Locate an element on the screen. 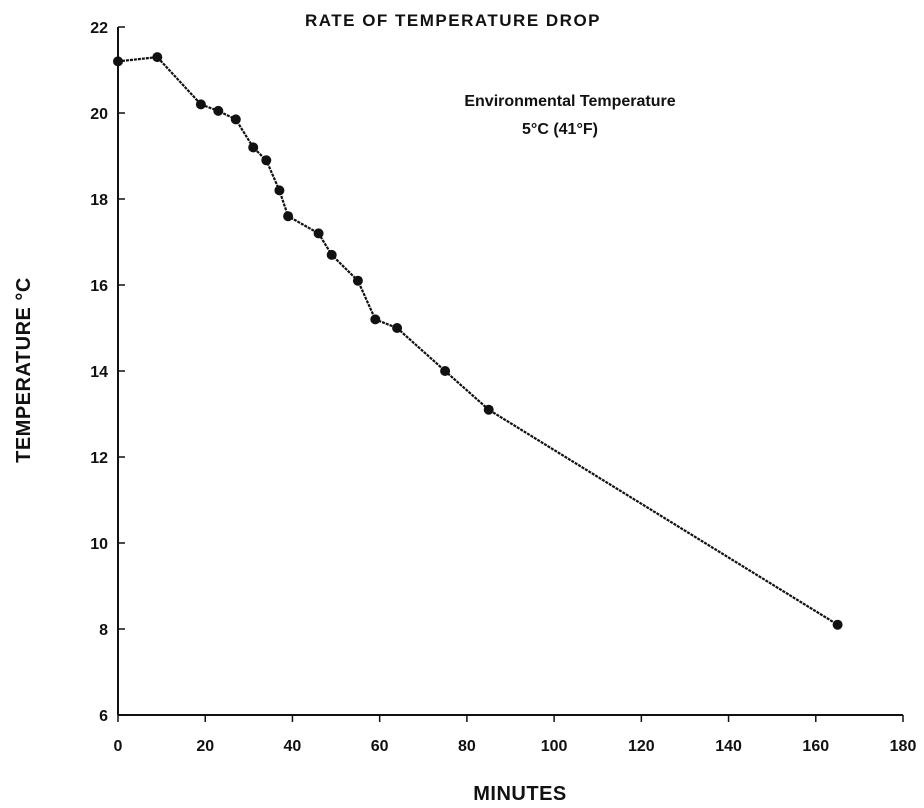  annotation-line-2: 5°C (41°F) is located at coordinates (560, 129).